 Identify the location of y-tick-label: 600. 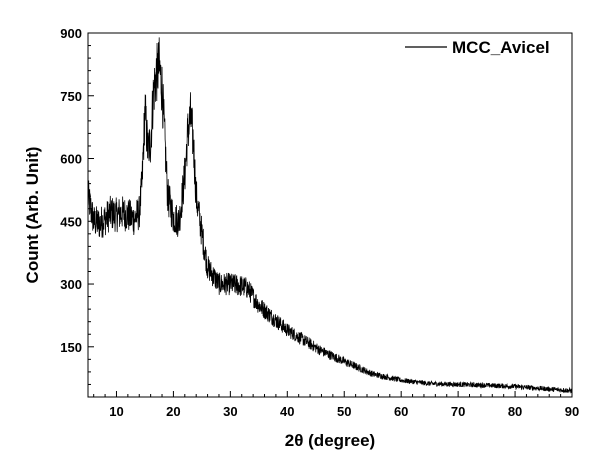
(71, 159).